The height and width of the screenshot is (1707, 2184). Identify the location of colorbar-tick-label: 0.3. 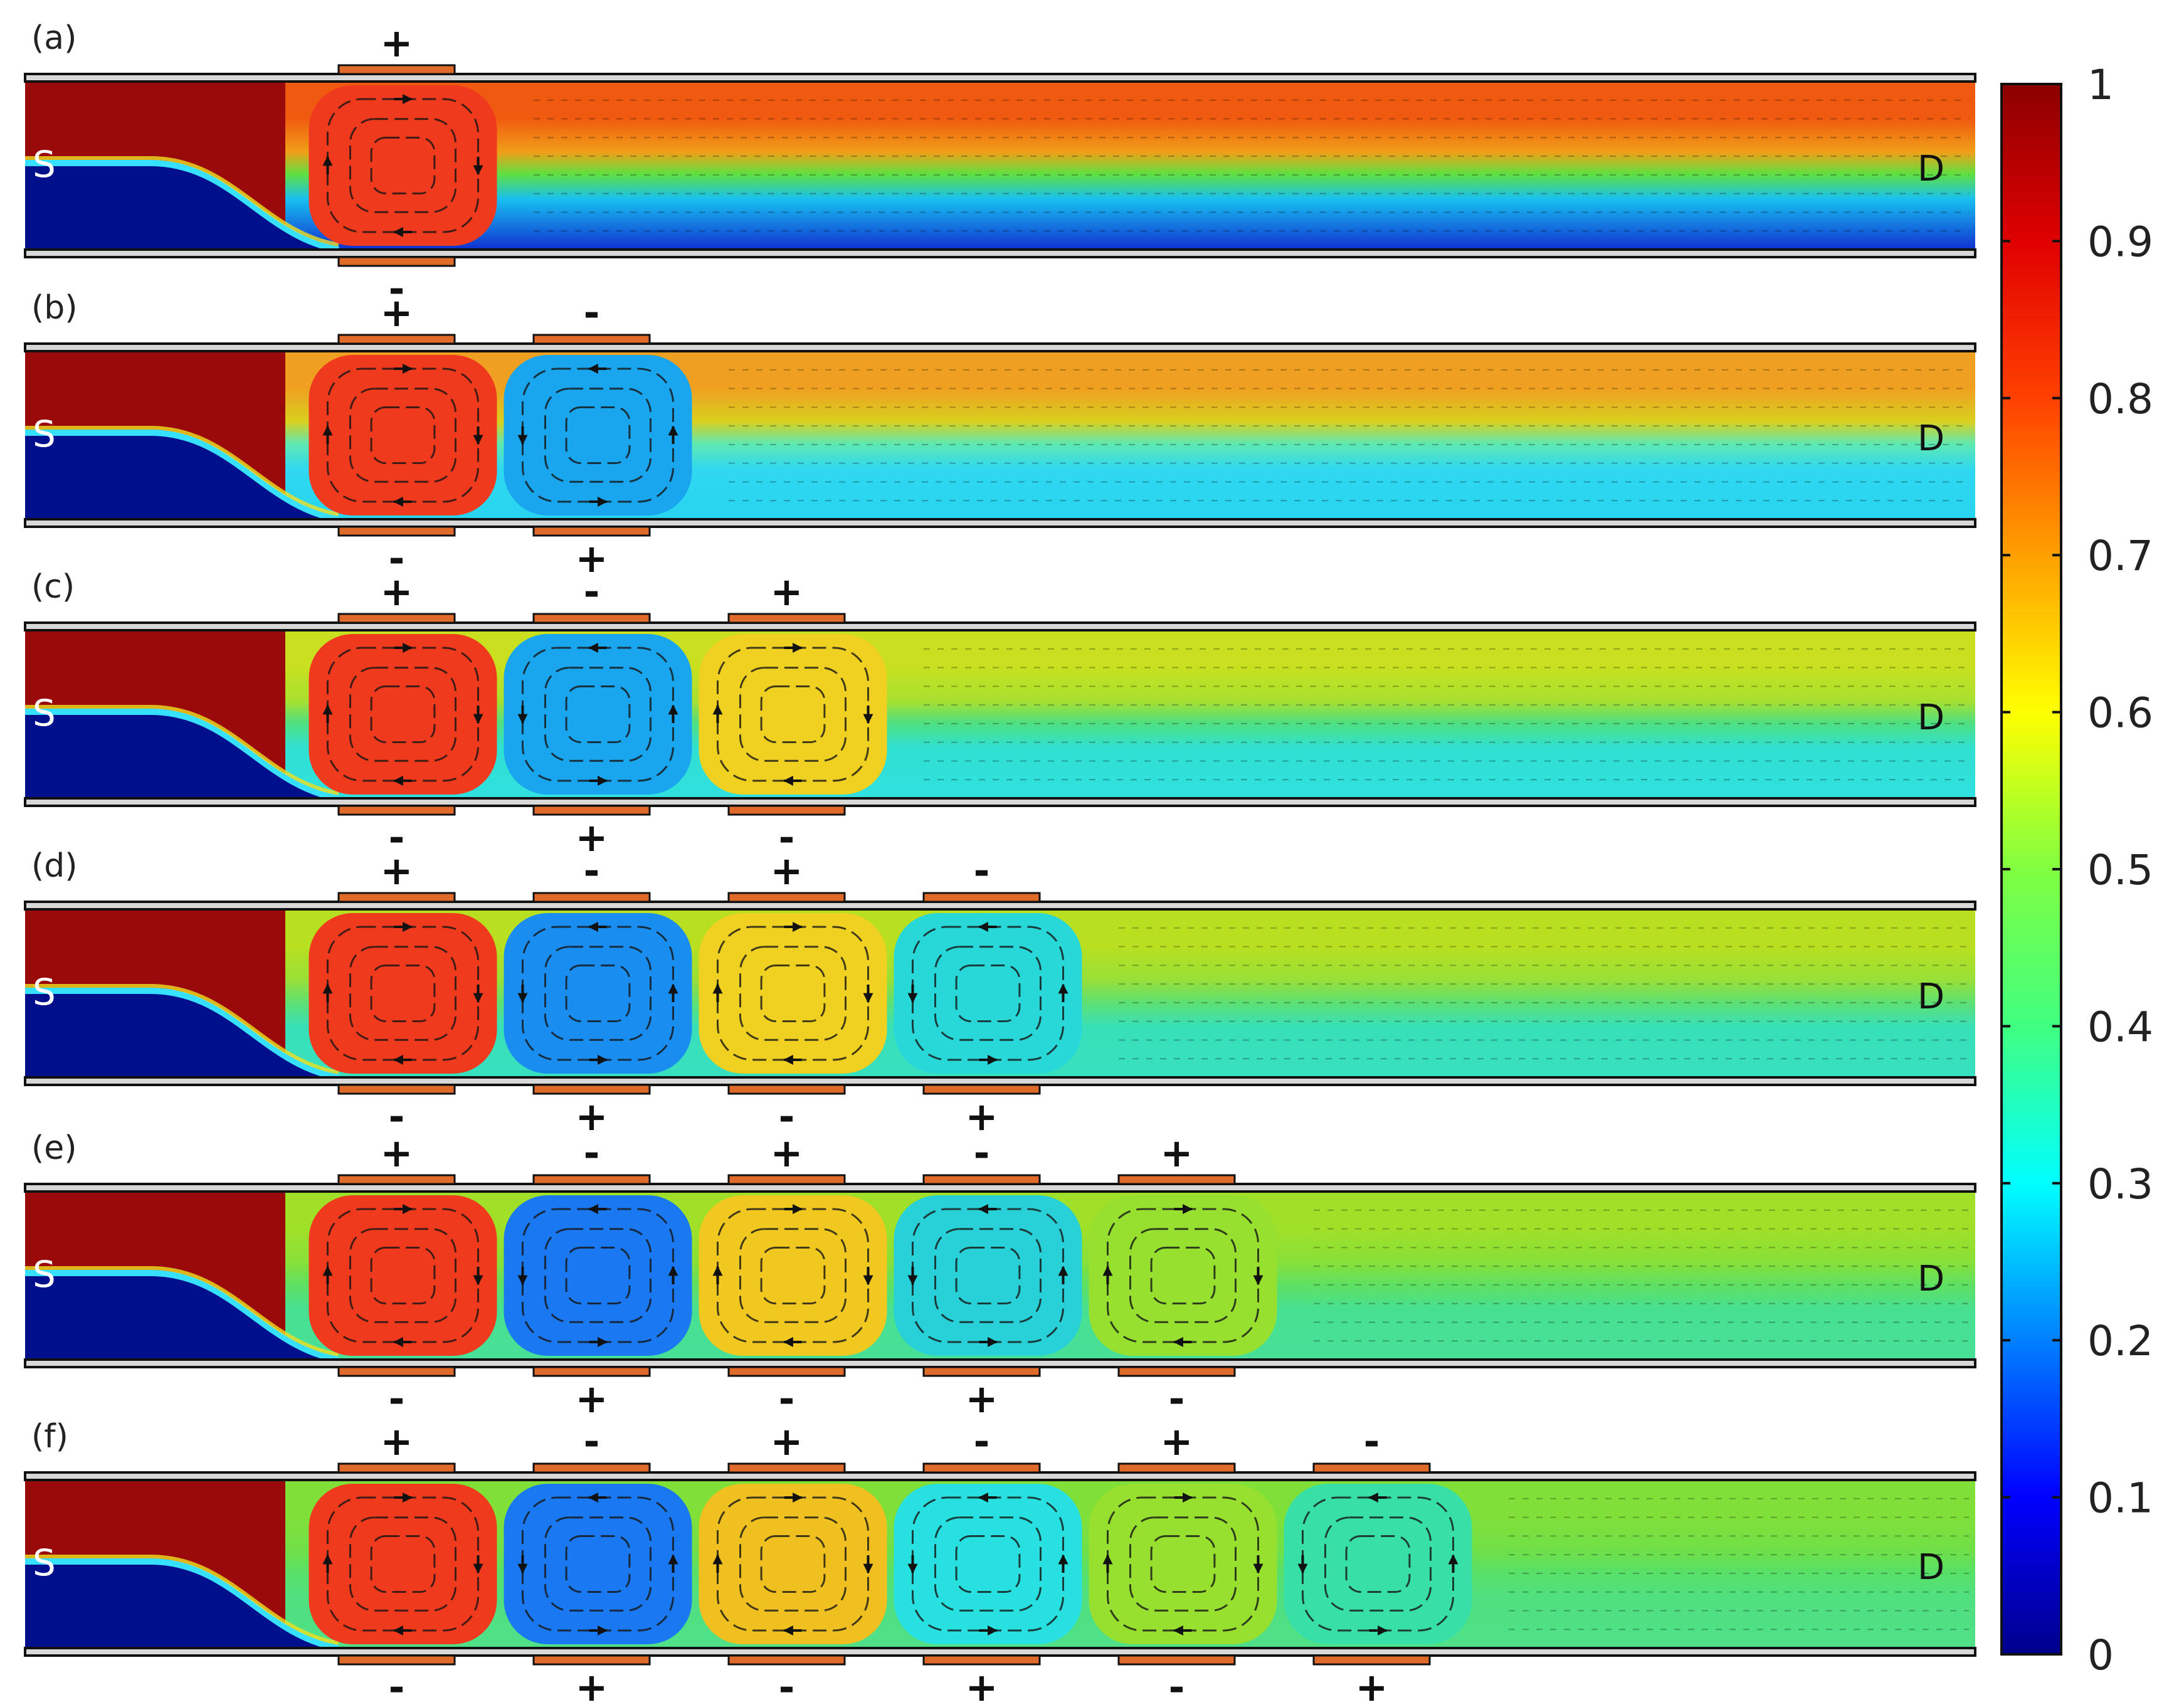
(2120, 1184).